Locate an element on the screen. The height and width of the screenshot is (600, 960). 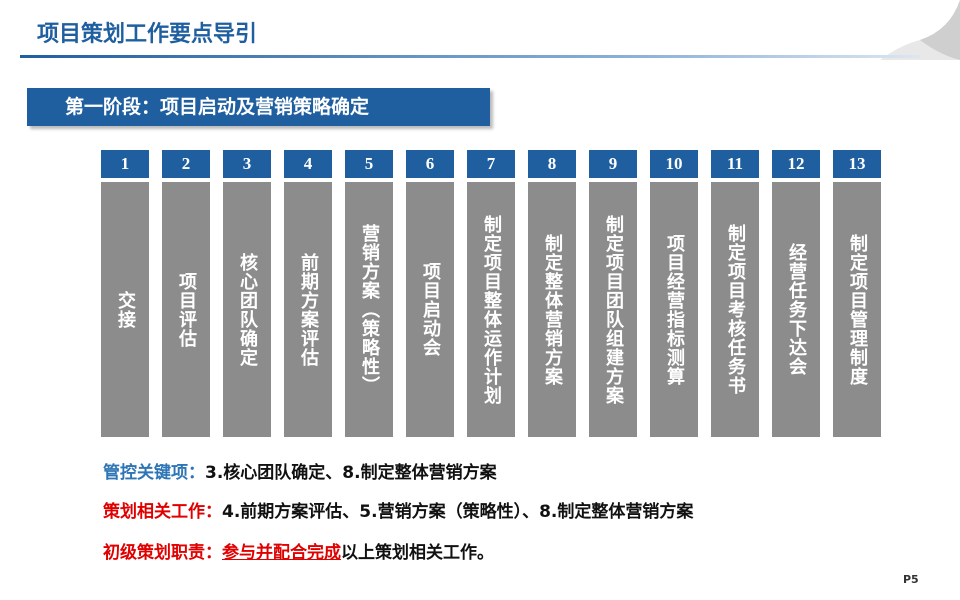
note-label: 管控关键项： is located at coordinates (154, 473).